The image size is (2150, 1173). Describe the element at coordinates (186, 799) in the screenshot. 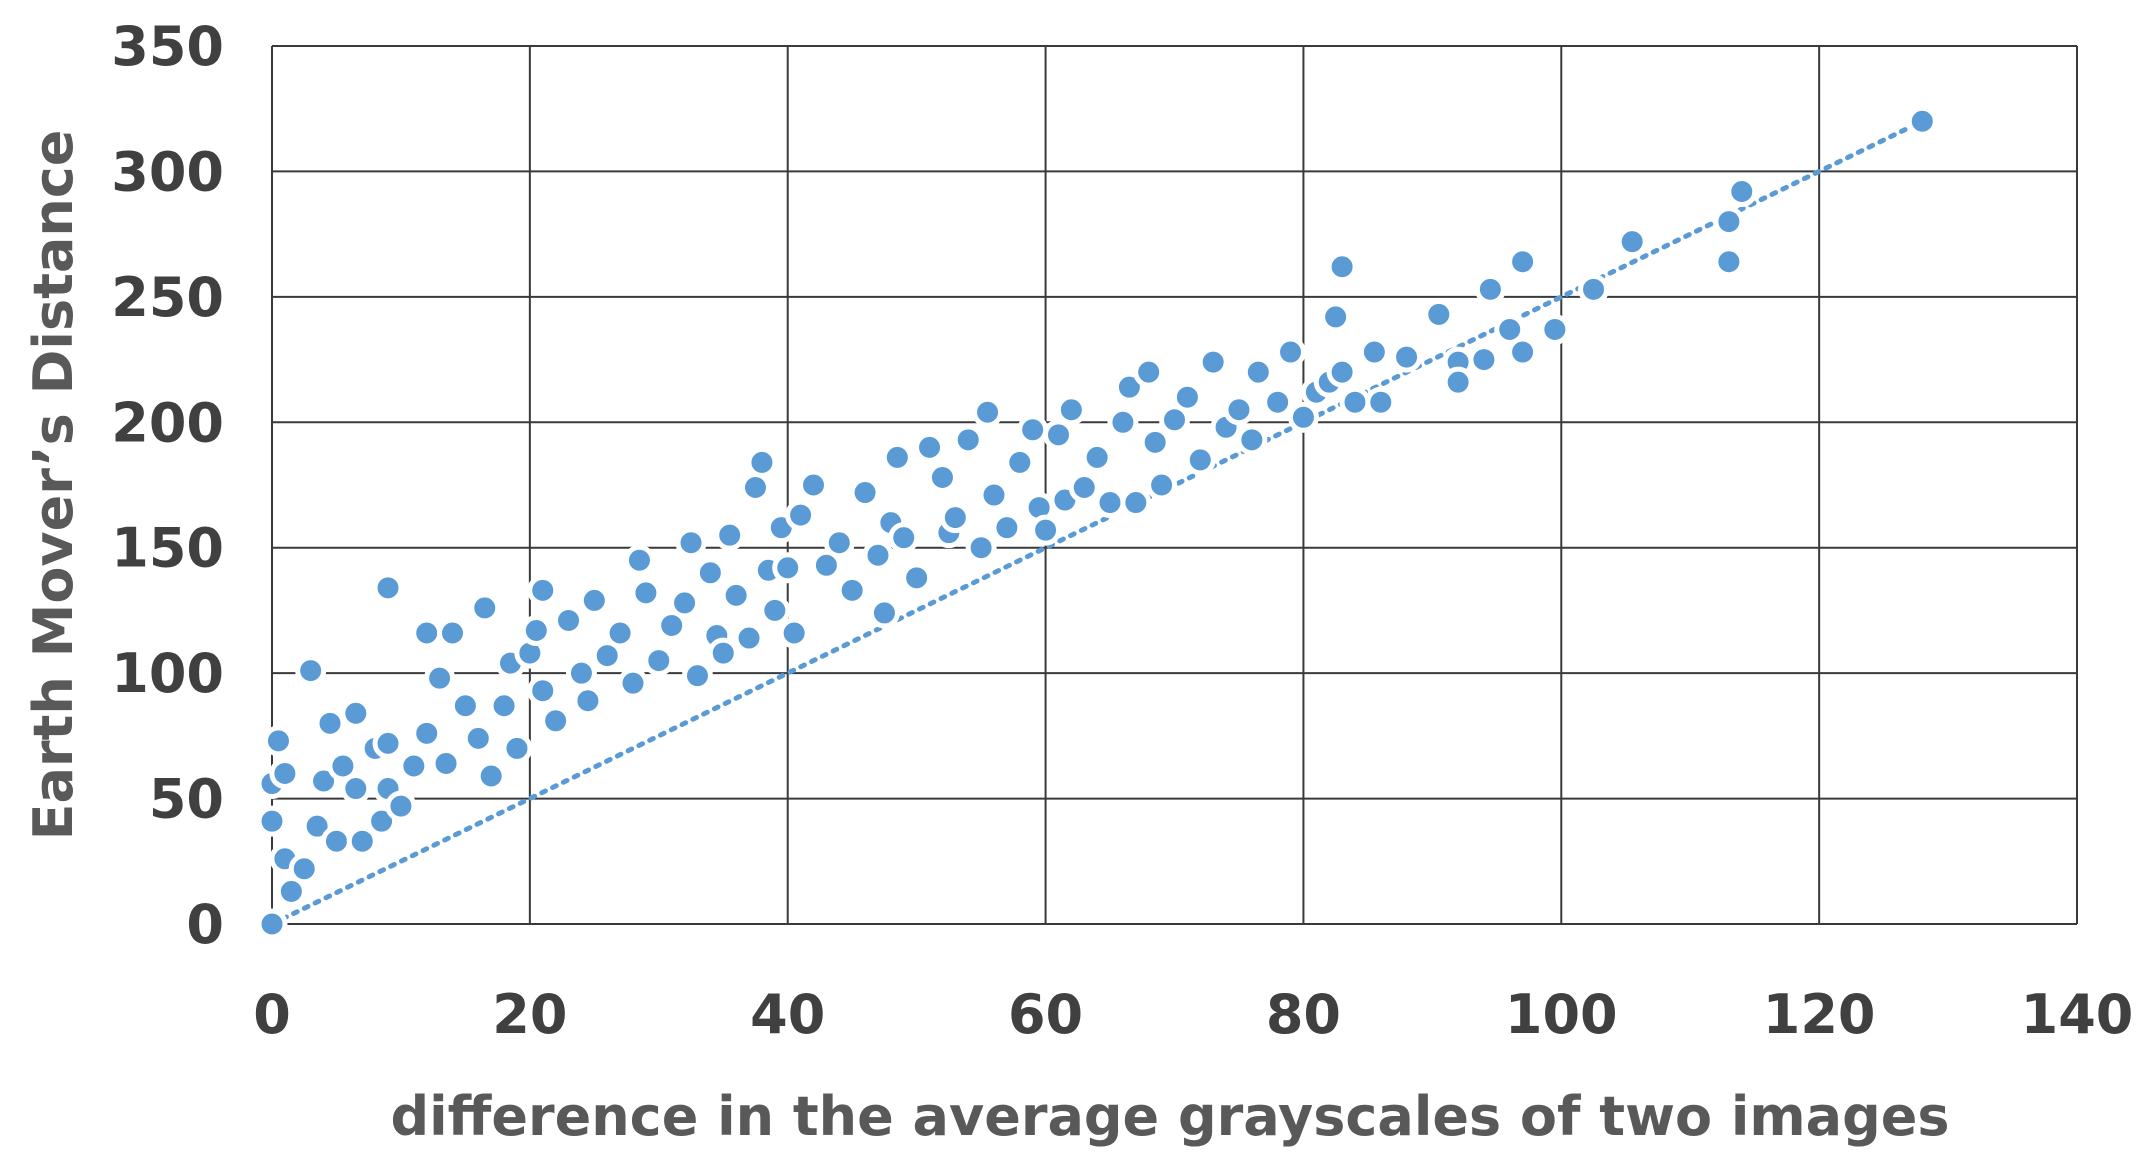

I see `y-tick-label: 50` at that location.